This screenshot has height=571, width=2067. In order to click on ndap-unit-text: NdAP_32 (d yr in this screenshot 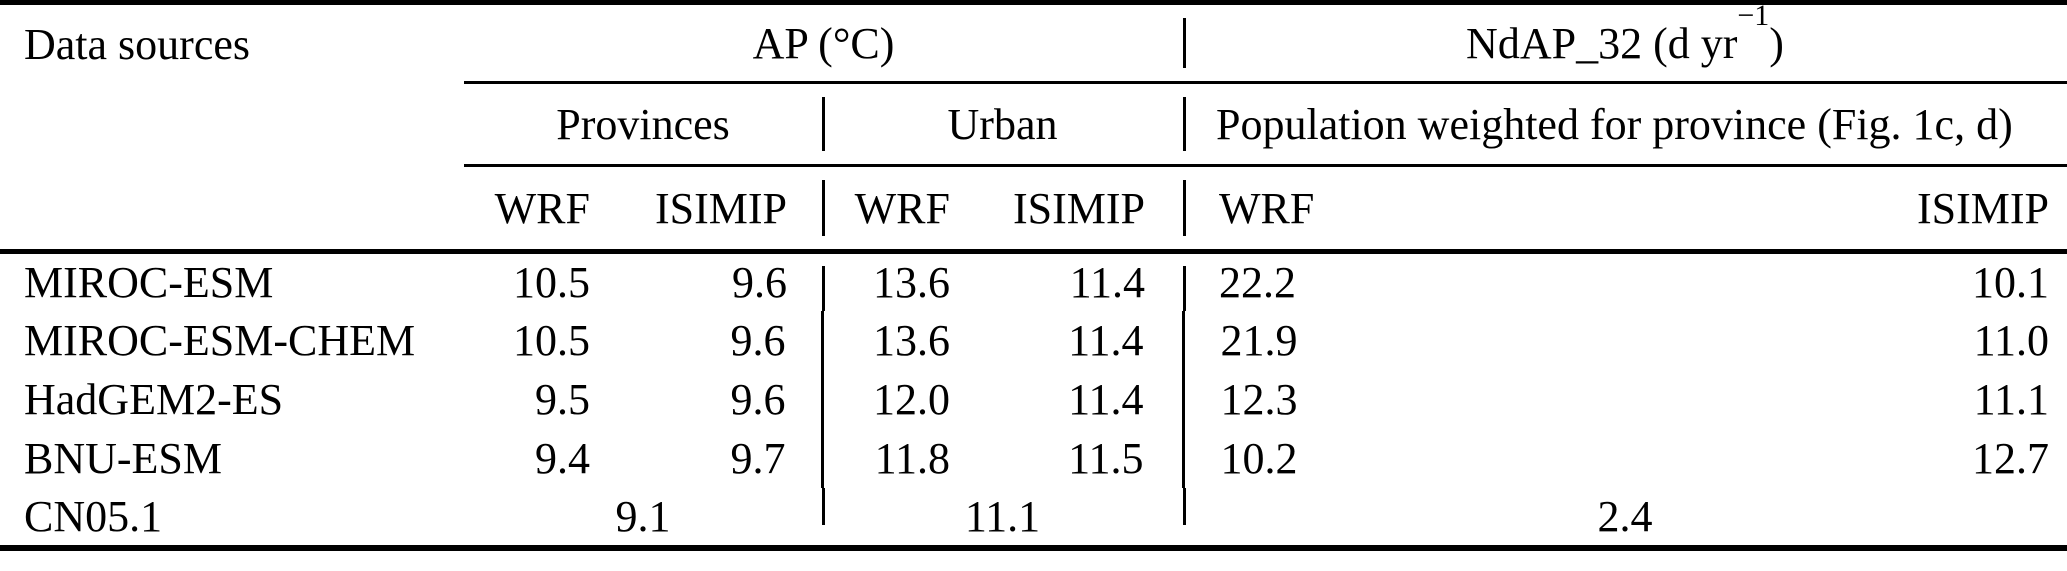, I will do `click(1602, 43)`.